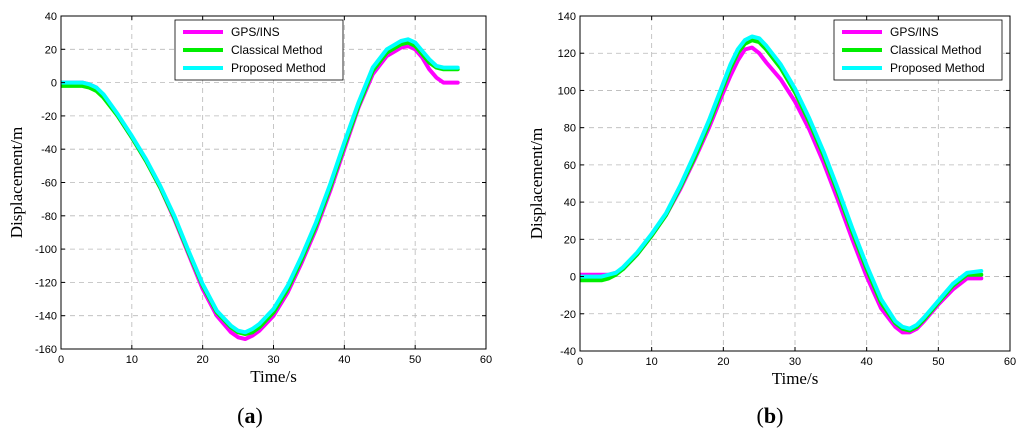 The height and width of the screenshot is (438, 1024). Describe the element at coordinates (46, 283) in the screenshot. I see `y-tick-label: -120` at that location.